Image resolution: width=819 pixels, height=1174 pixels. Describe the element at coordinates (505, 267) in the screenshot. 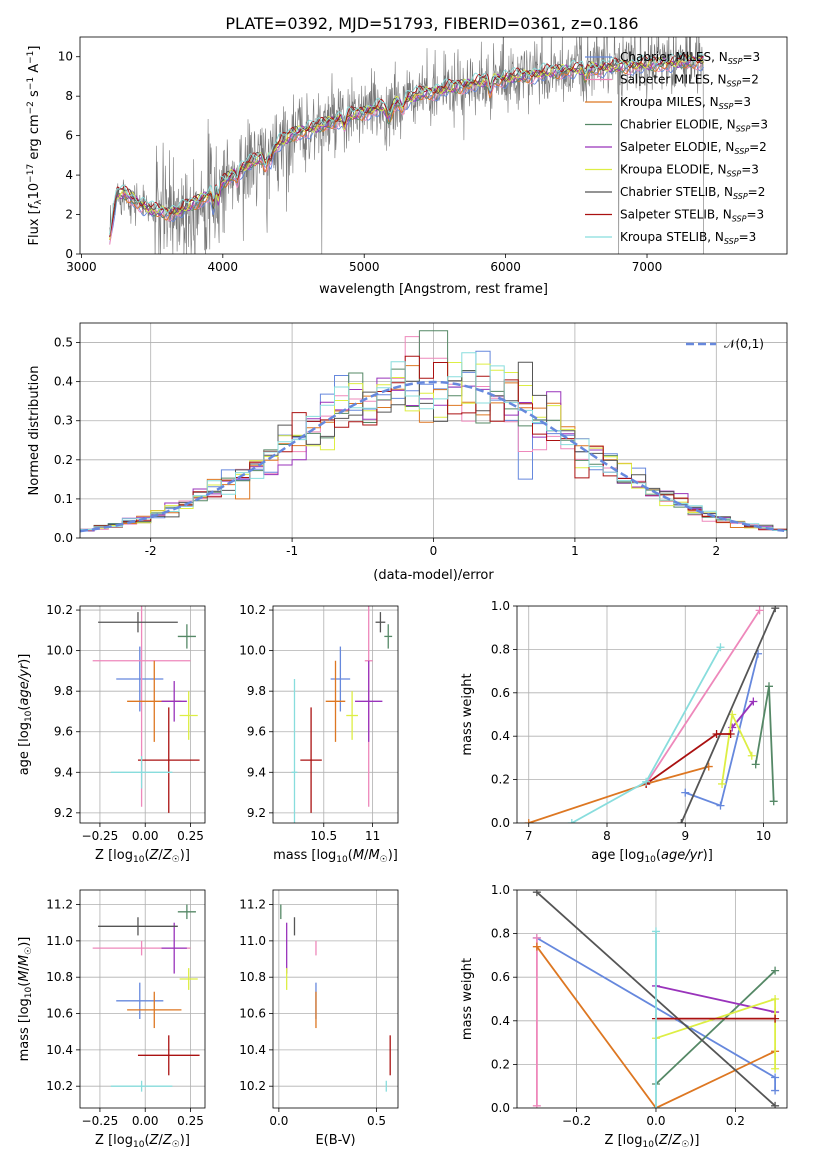

I see `x-tick-label: 6000` at that location.